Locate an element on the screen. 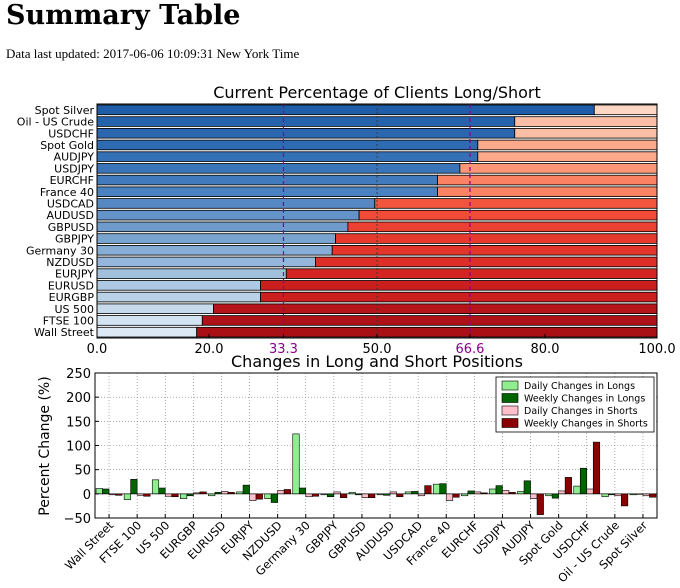 This screenshot has height=588, width=680. y-tick-label: USDCHF is located at coordinates (71, 133).